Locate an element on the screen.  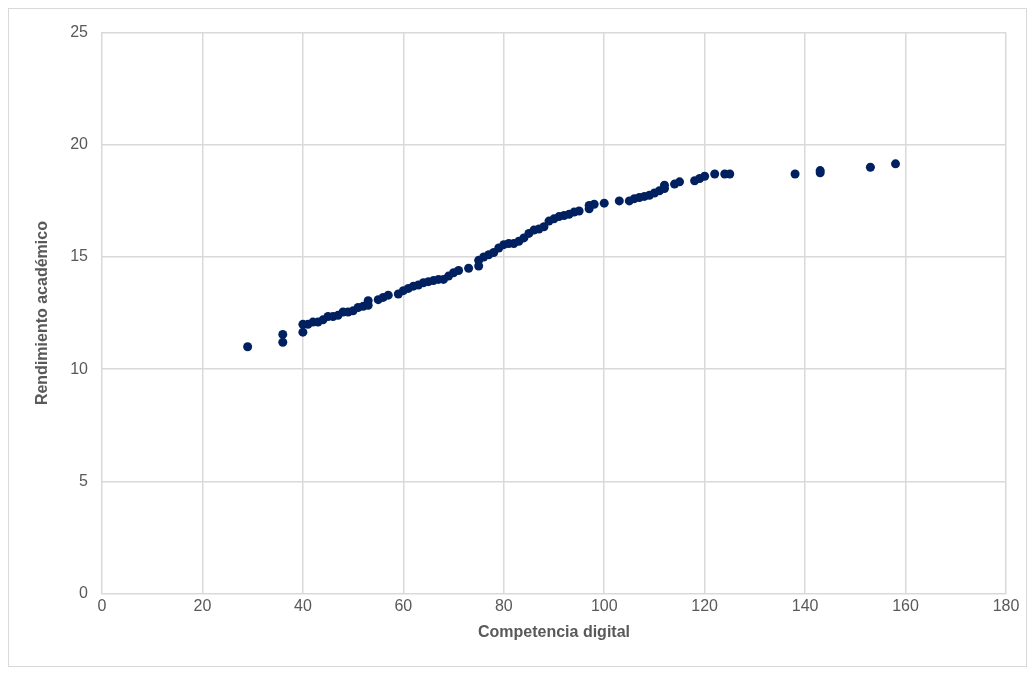
x-tick-label: 180 is located at coordinates (1006, 605).